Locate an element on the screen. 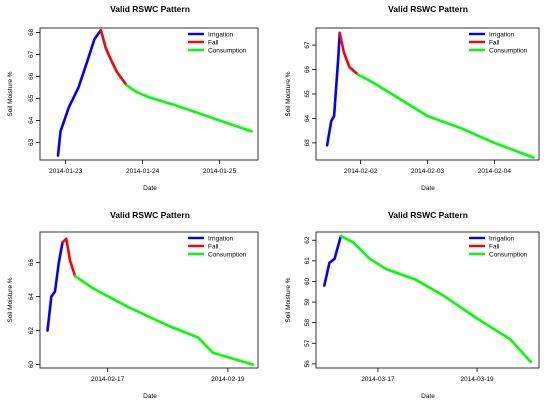 Image resolution: width=550 pixels, height=406 pixels. x-tick-label: 2014-01-23 is located at coordinates (66, 171).